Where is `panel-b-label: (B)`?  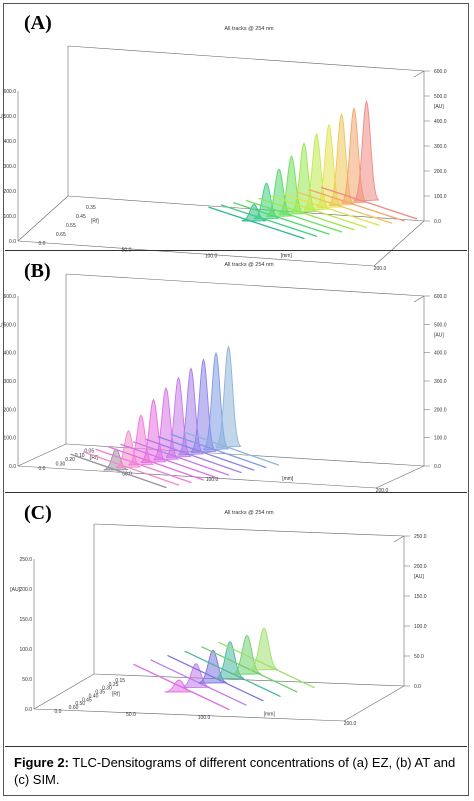
panel-b-label: (B) is located at coordinates (37, 271).